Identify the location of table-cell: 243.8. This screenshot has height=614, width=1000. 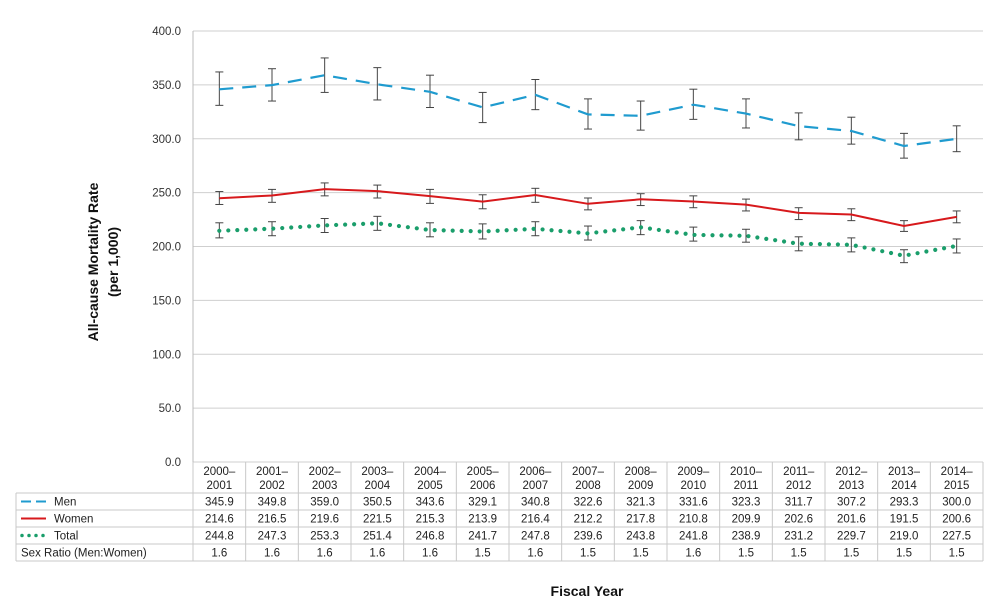
(640, 537).